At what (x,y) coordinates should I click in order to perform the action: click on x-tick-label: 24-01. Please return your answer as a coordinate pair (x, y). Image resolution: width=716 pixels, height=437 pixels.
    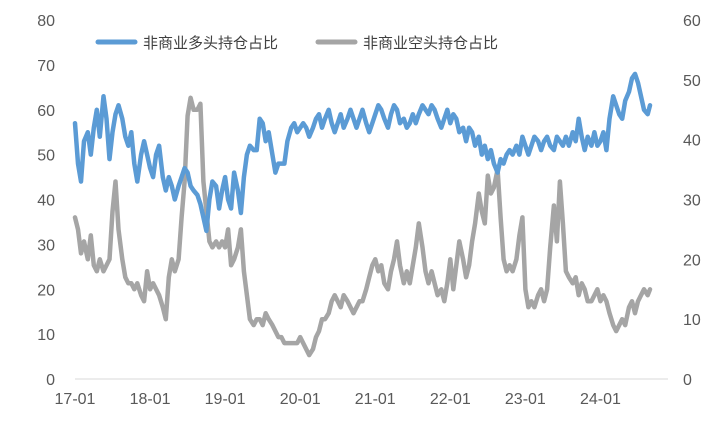
    Looking at the image, I should click on (600, 399).